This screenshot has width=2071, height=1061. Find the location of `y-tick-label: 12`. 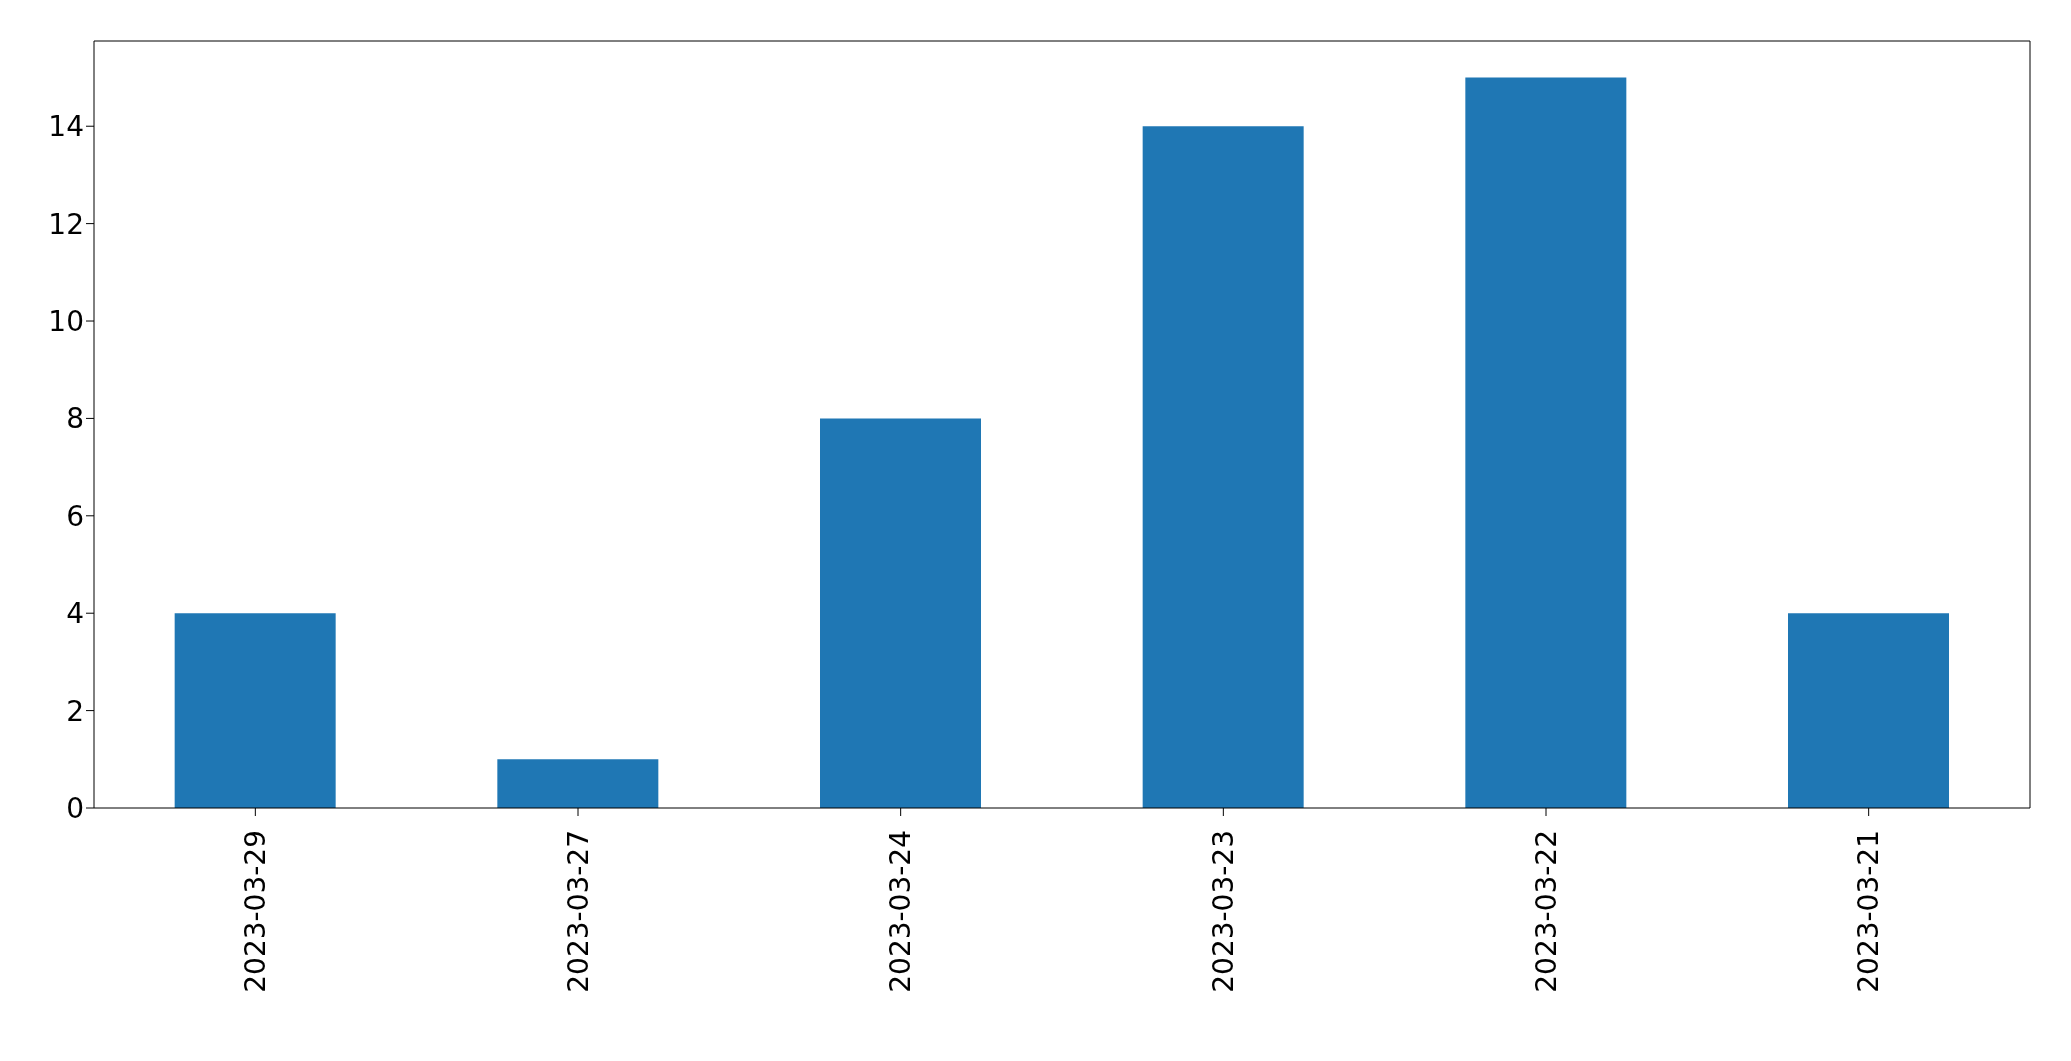

y-tick-label: 12 is located at coordinates (66, 224).